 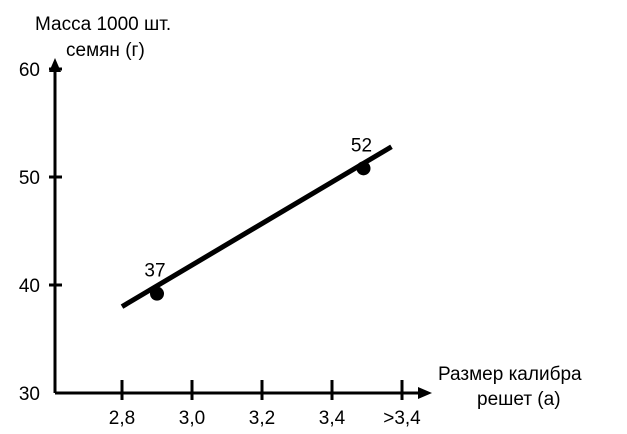 What do you see at coordinates (29, 178) in the screenshot?
I see `y-tick-label: 50` at bounding box center [29, 178].